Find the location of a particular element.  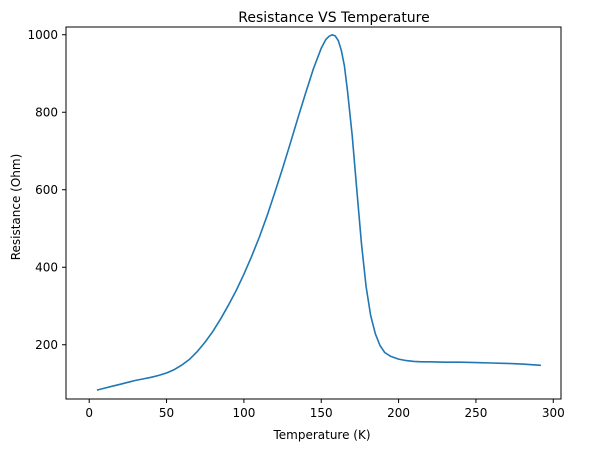

x-tick-label: 50 is located at coordinates (166, 413).